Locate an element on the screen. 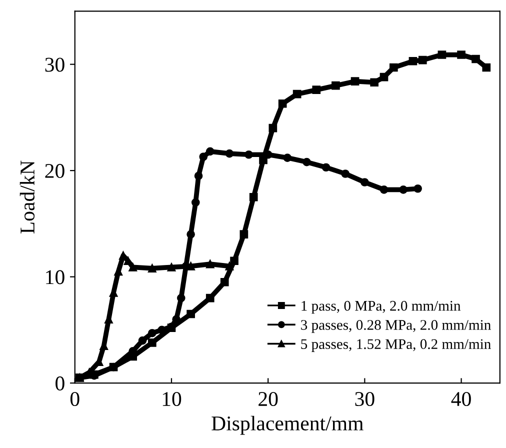 The height and width of the screenshot is (448, 506). y-tick-label: 30 is located at coordinates (54, 65).